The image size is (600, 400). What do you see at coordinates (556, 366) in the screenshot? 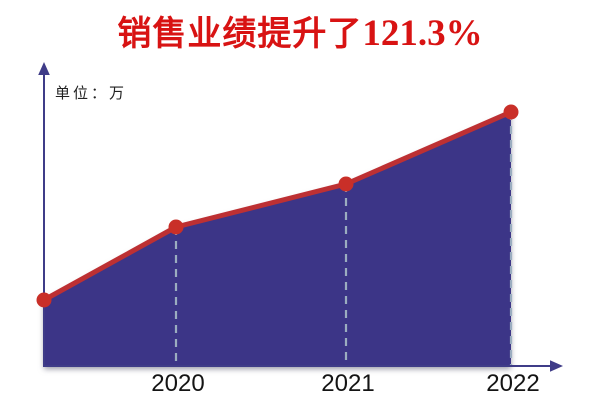
I see `x-axis-arrowhead` at bounding box center [556, 366].